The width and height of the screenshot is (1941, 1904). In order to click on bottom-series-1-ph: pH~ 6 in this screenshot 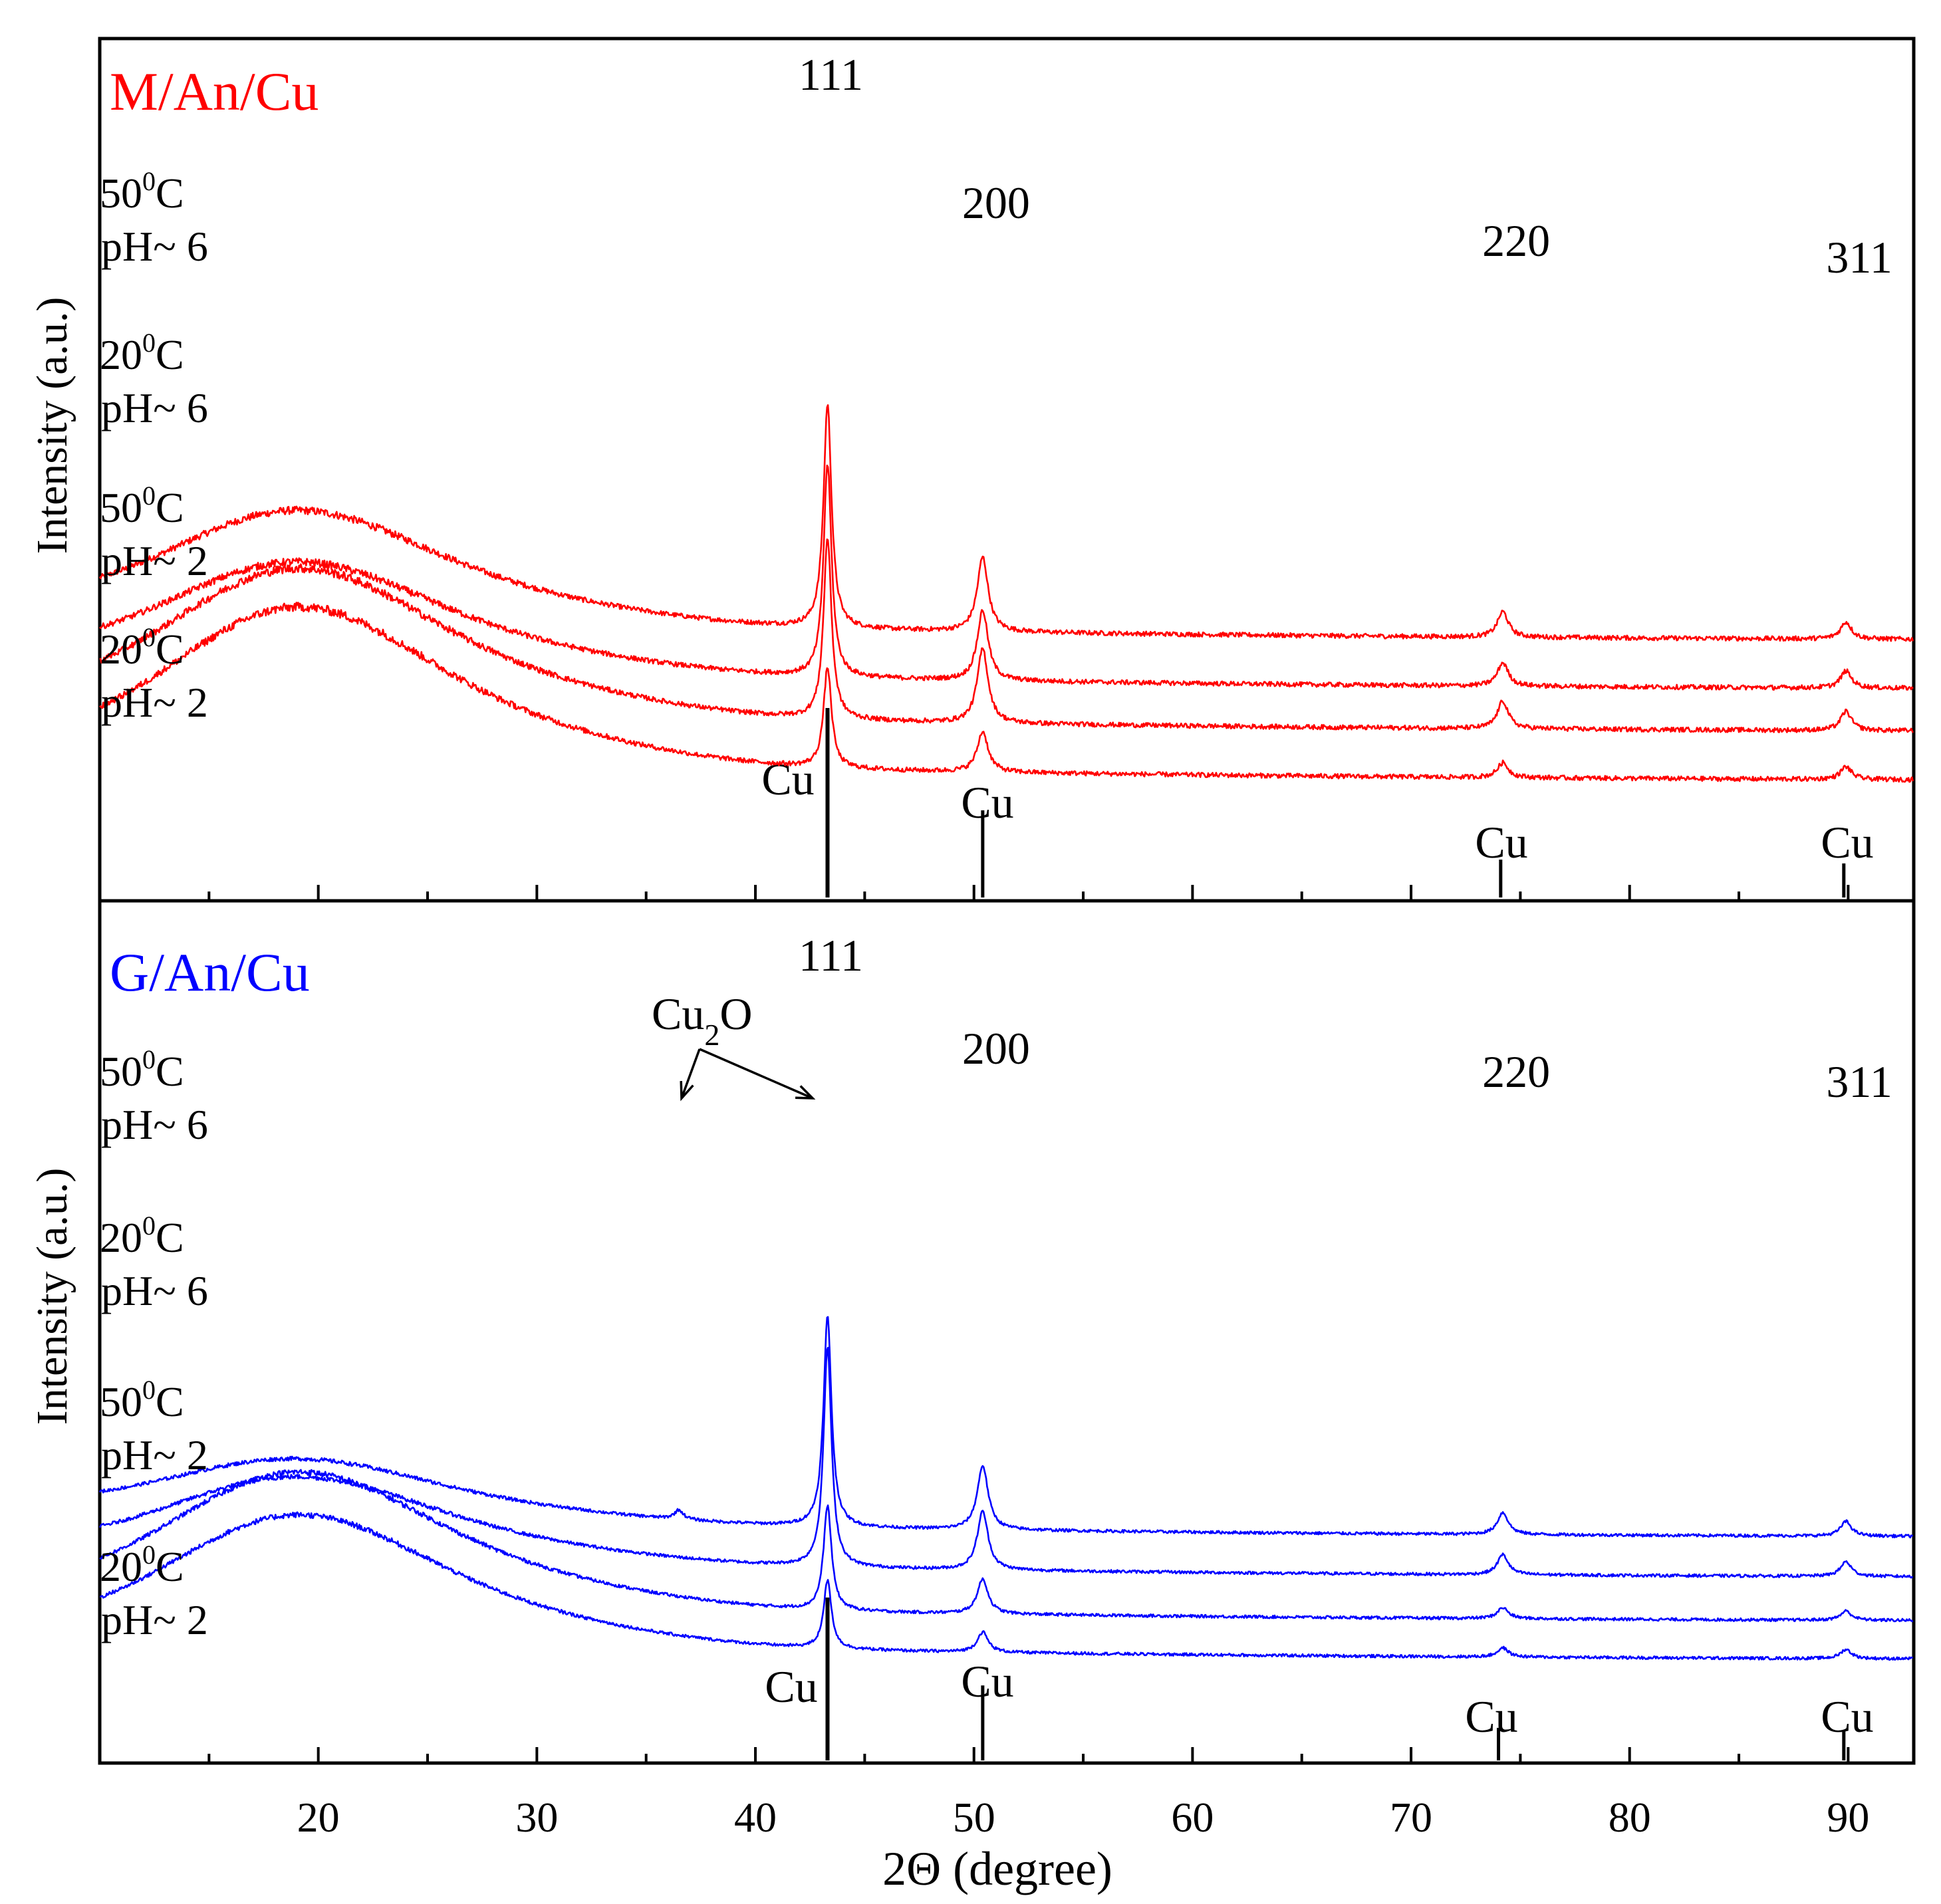, I will do `click(154, 1124)`.